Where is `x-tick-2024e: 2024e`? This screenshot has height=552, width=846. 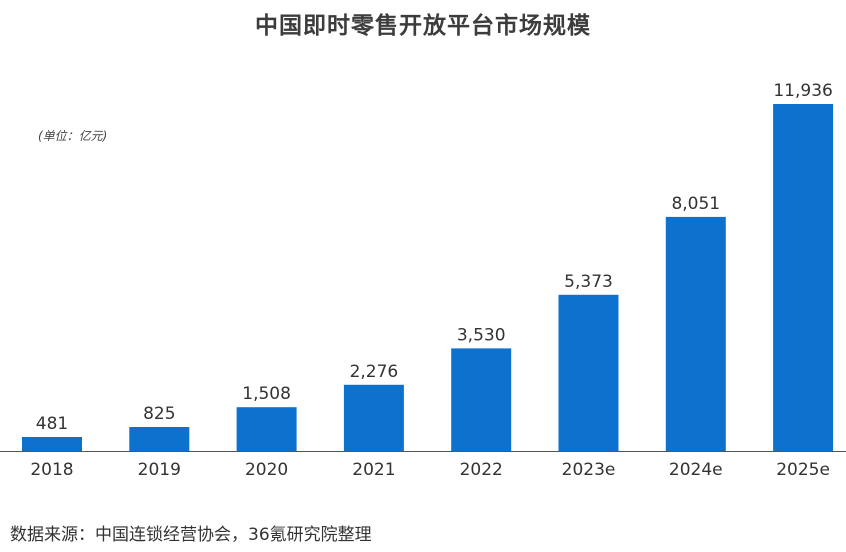 x-tick-2024e: 2024e is located at coordinates (696, 470).